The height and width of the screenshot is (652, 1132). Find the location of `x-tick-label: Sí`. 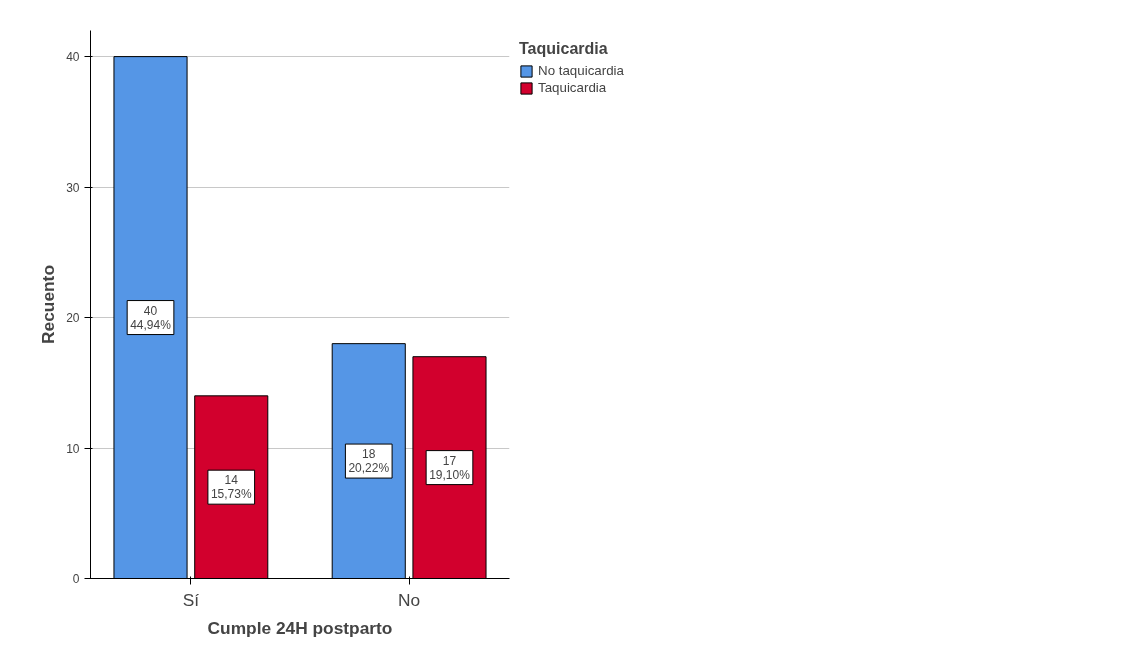

x-tick-label: Sí is located at coordinates (191, 599).